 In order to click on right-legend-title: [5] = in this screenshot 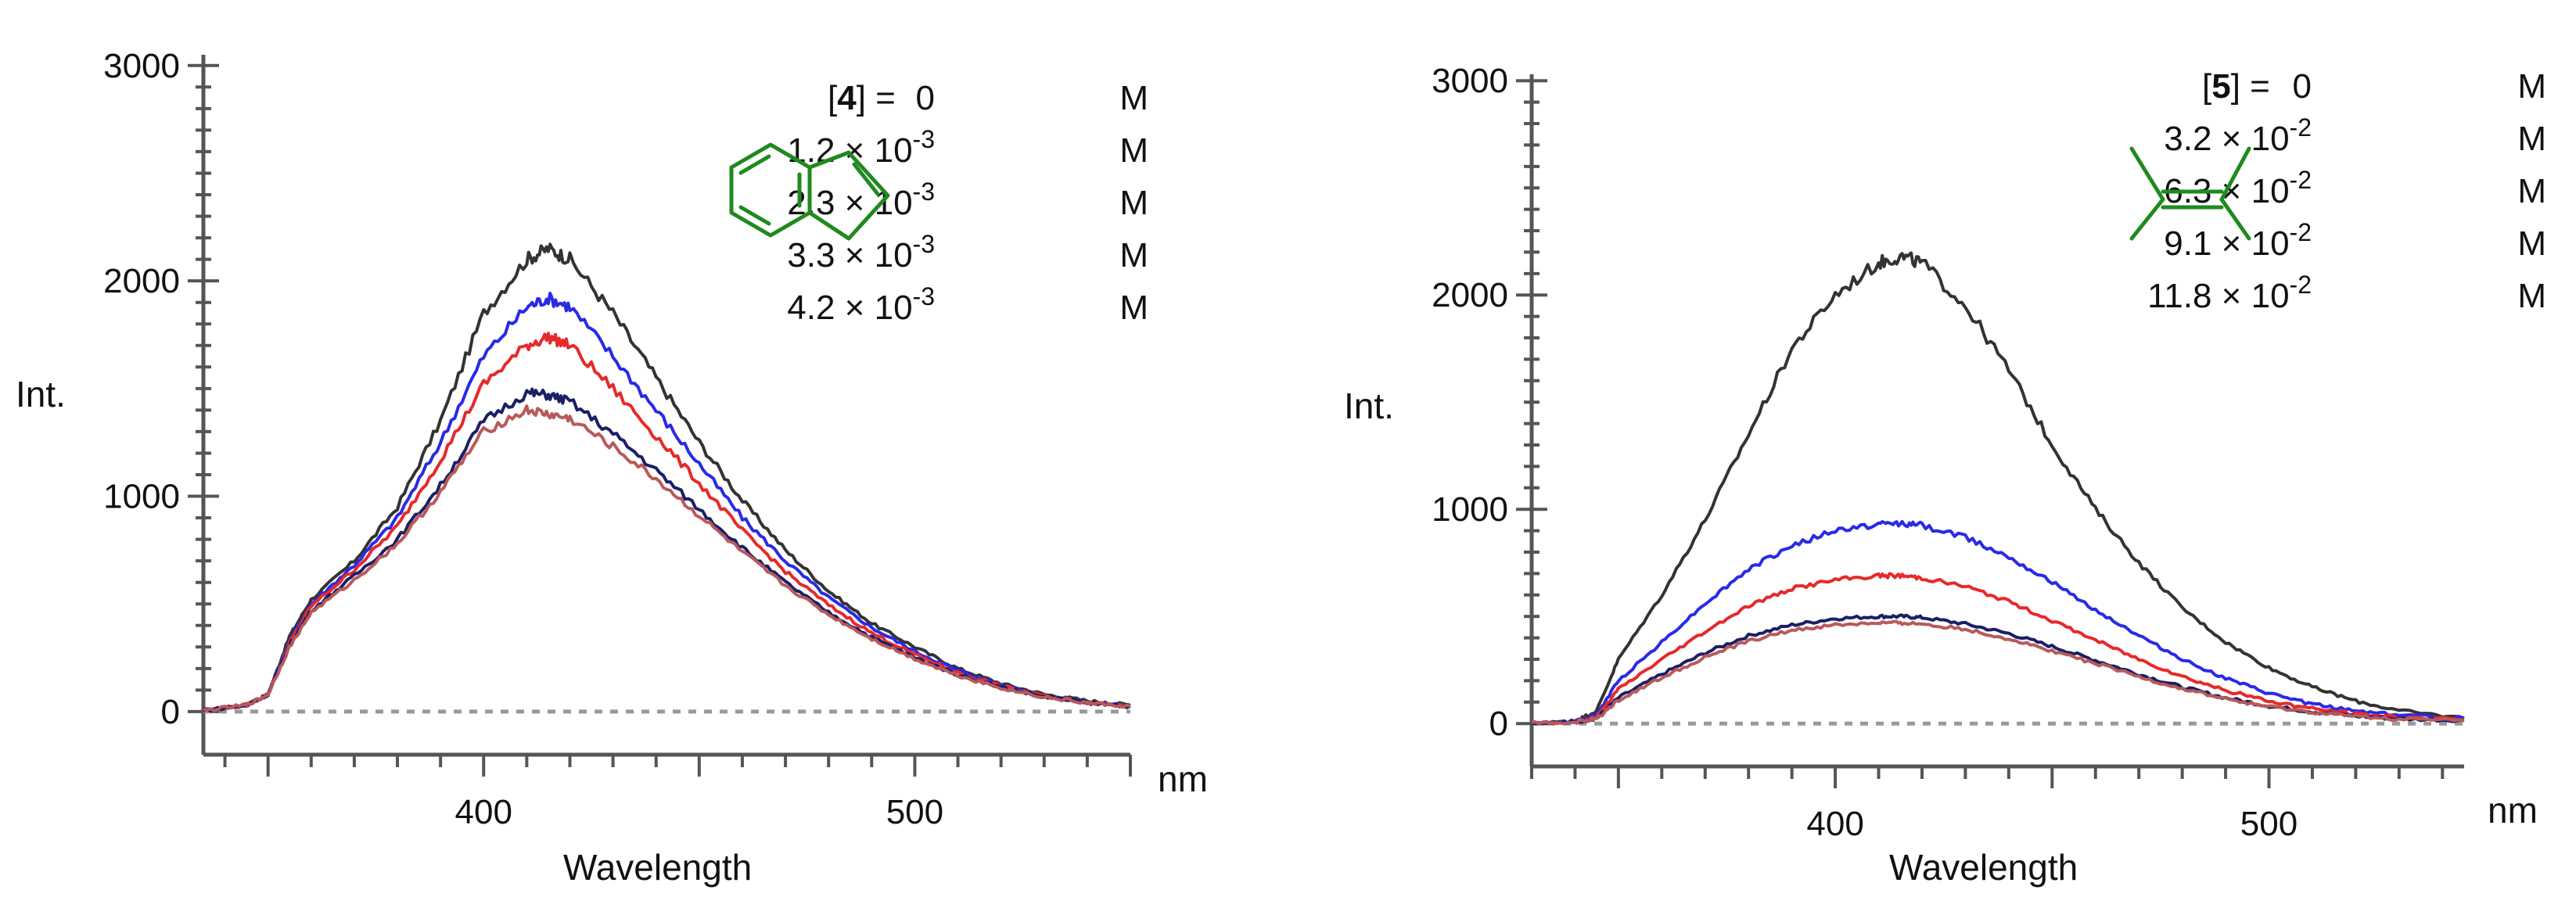, I will do `click(2236, 86)`.